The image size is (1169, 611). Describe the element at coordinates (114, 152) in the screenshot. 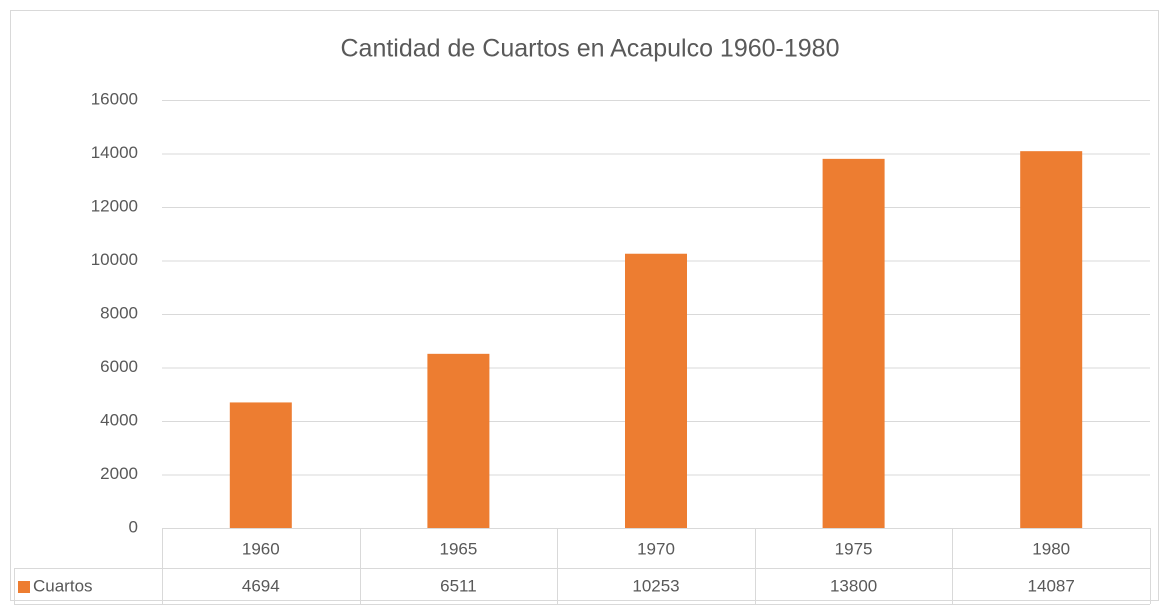

I see `y-tick-label: 14000` at that location.